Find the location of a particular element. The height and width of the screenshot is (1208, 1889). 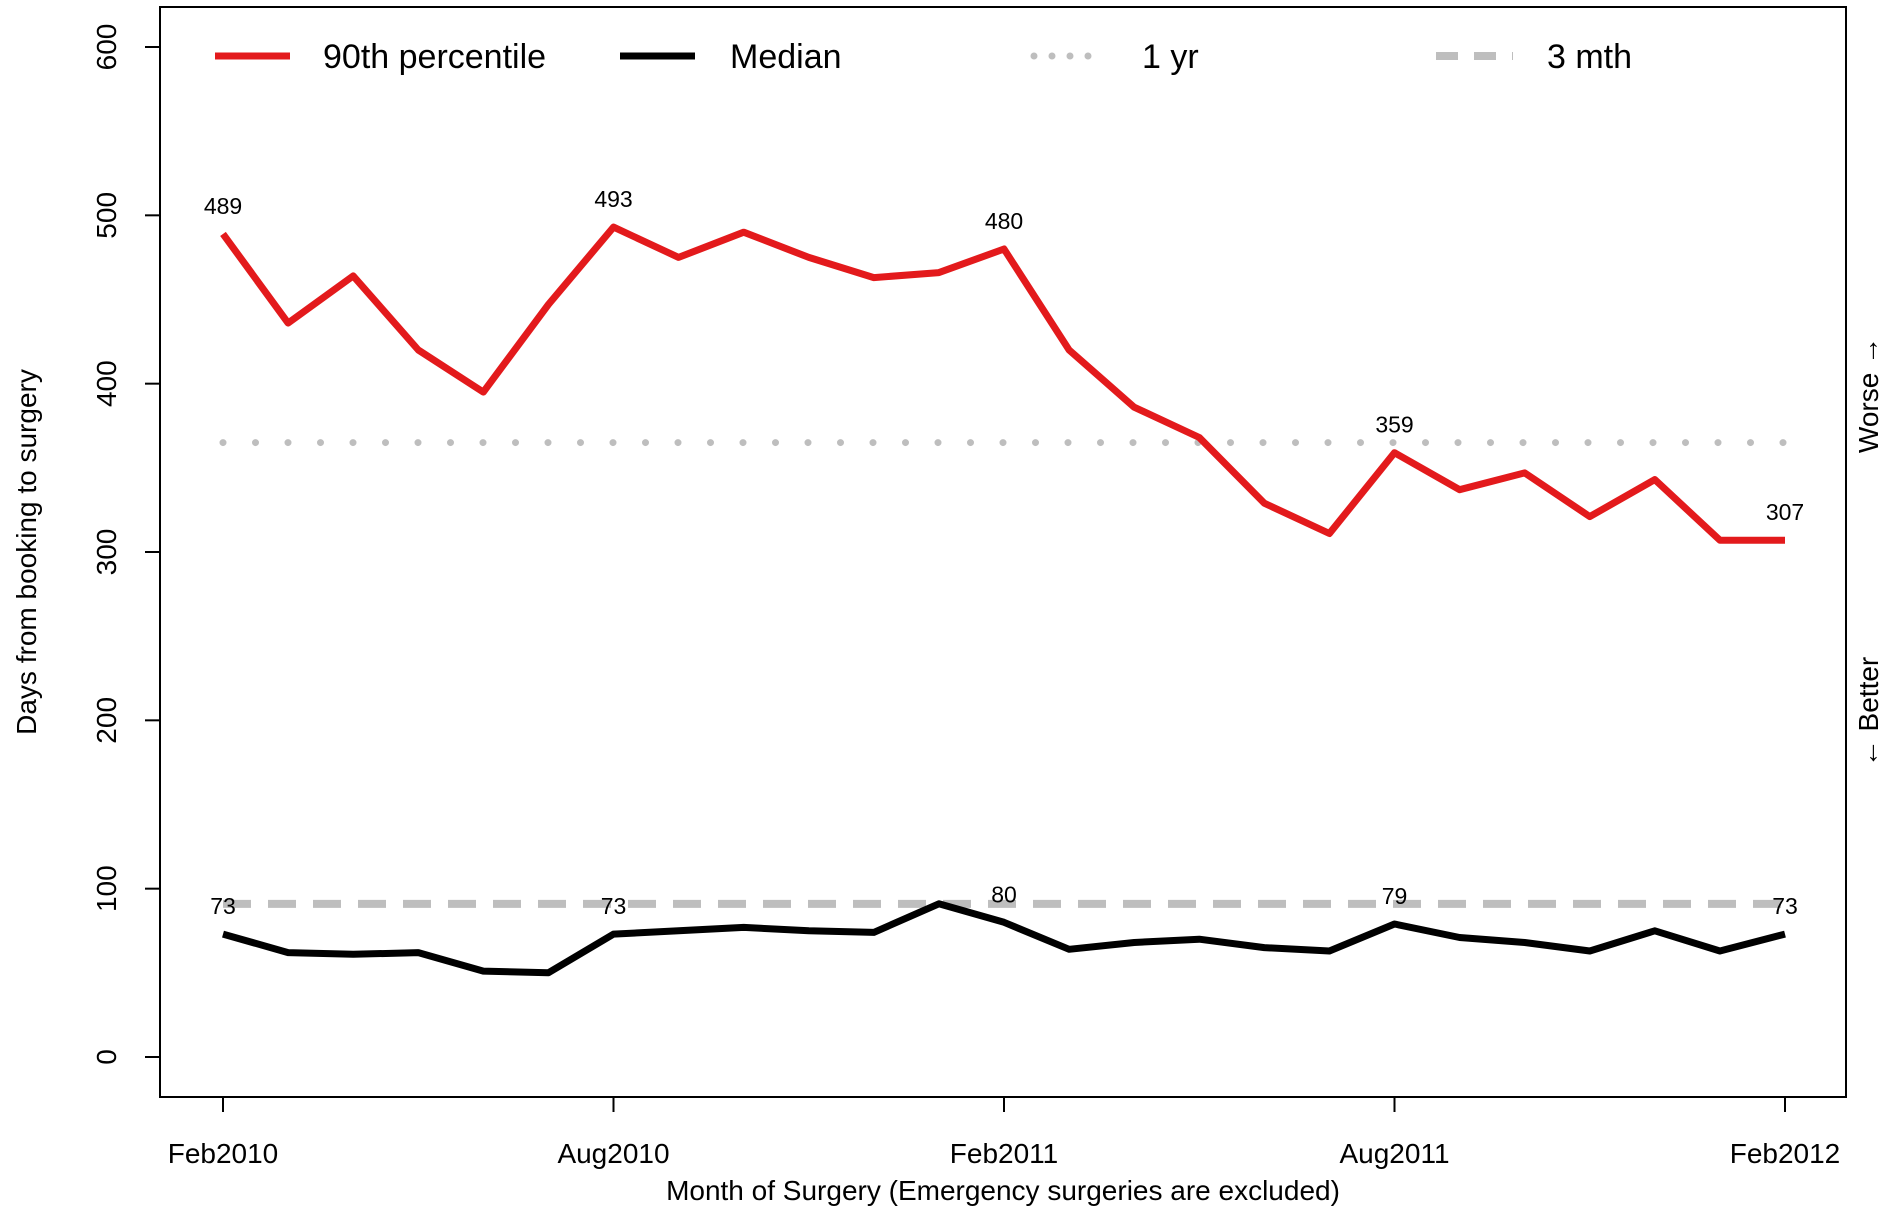

x-tick-label: Aug2011 is located at coordinates (1394, 1153).